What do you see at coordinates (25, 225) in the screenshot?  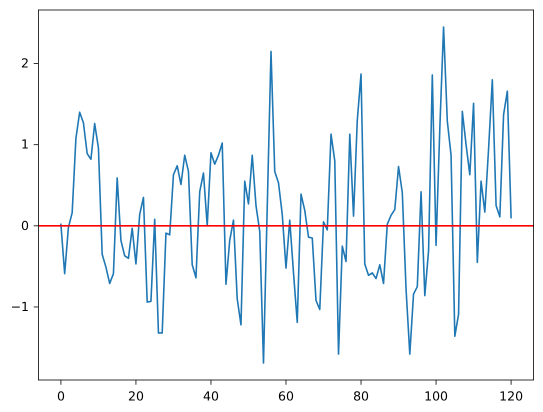 I see `y-tick-label: 0` at bounding box center [25, 225].